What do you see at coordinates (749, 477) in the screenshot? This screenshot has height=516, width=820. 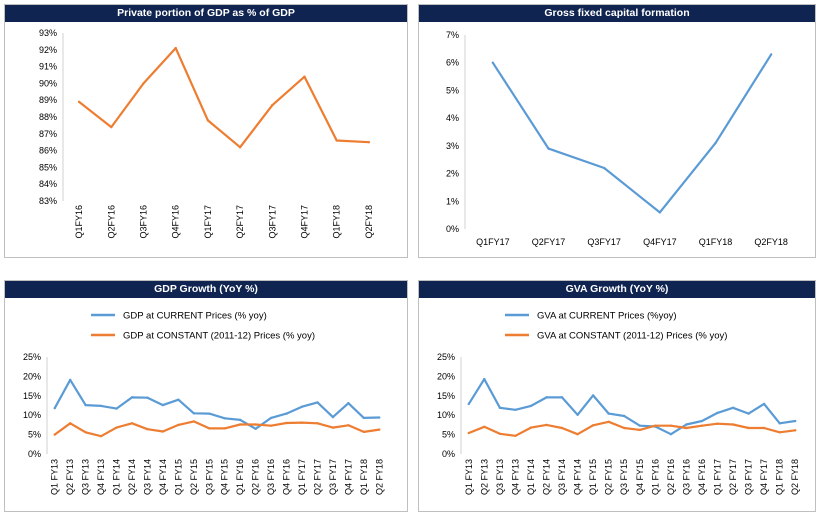 I see `x-tick-label: Q3 FY17` at bounding box center [749, 477].